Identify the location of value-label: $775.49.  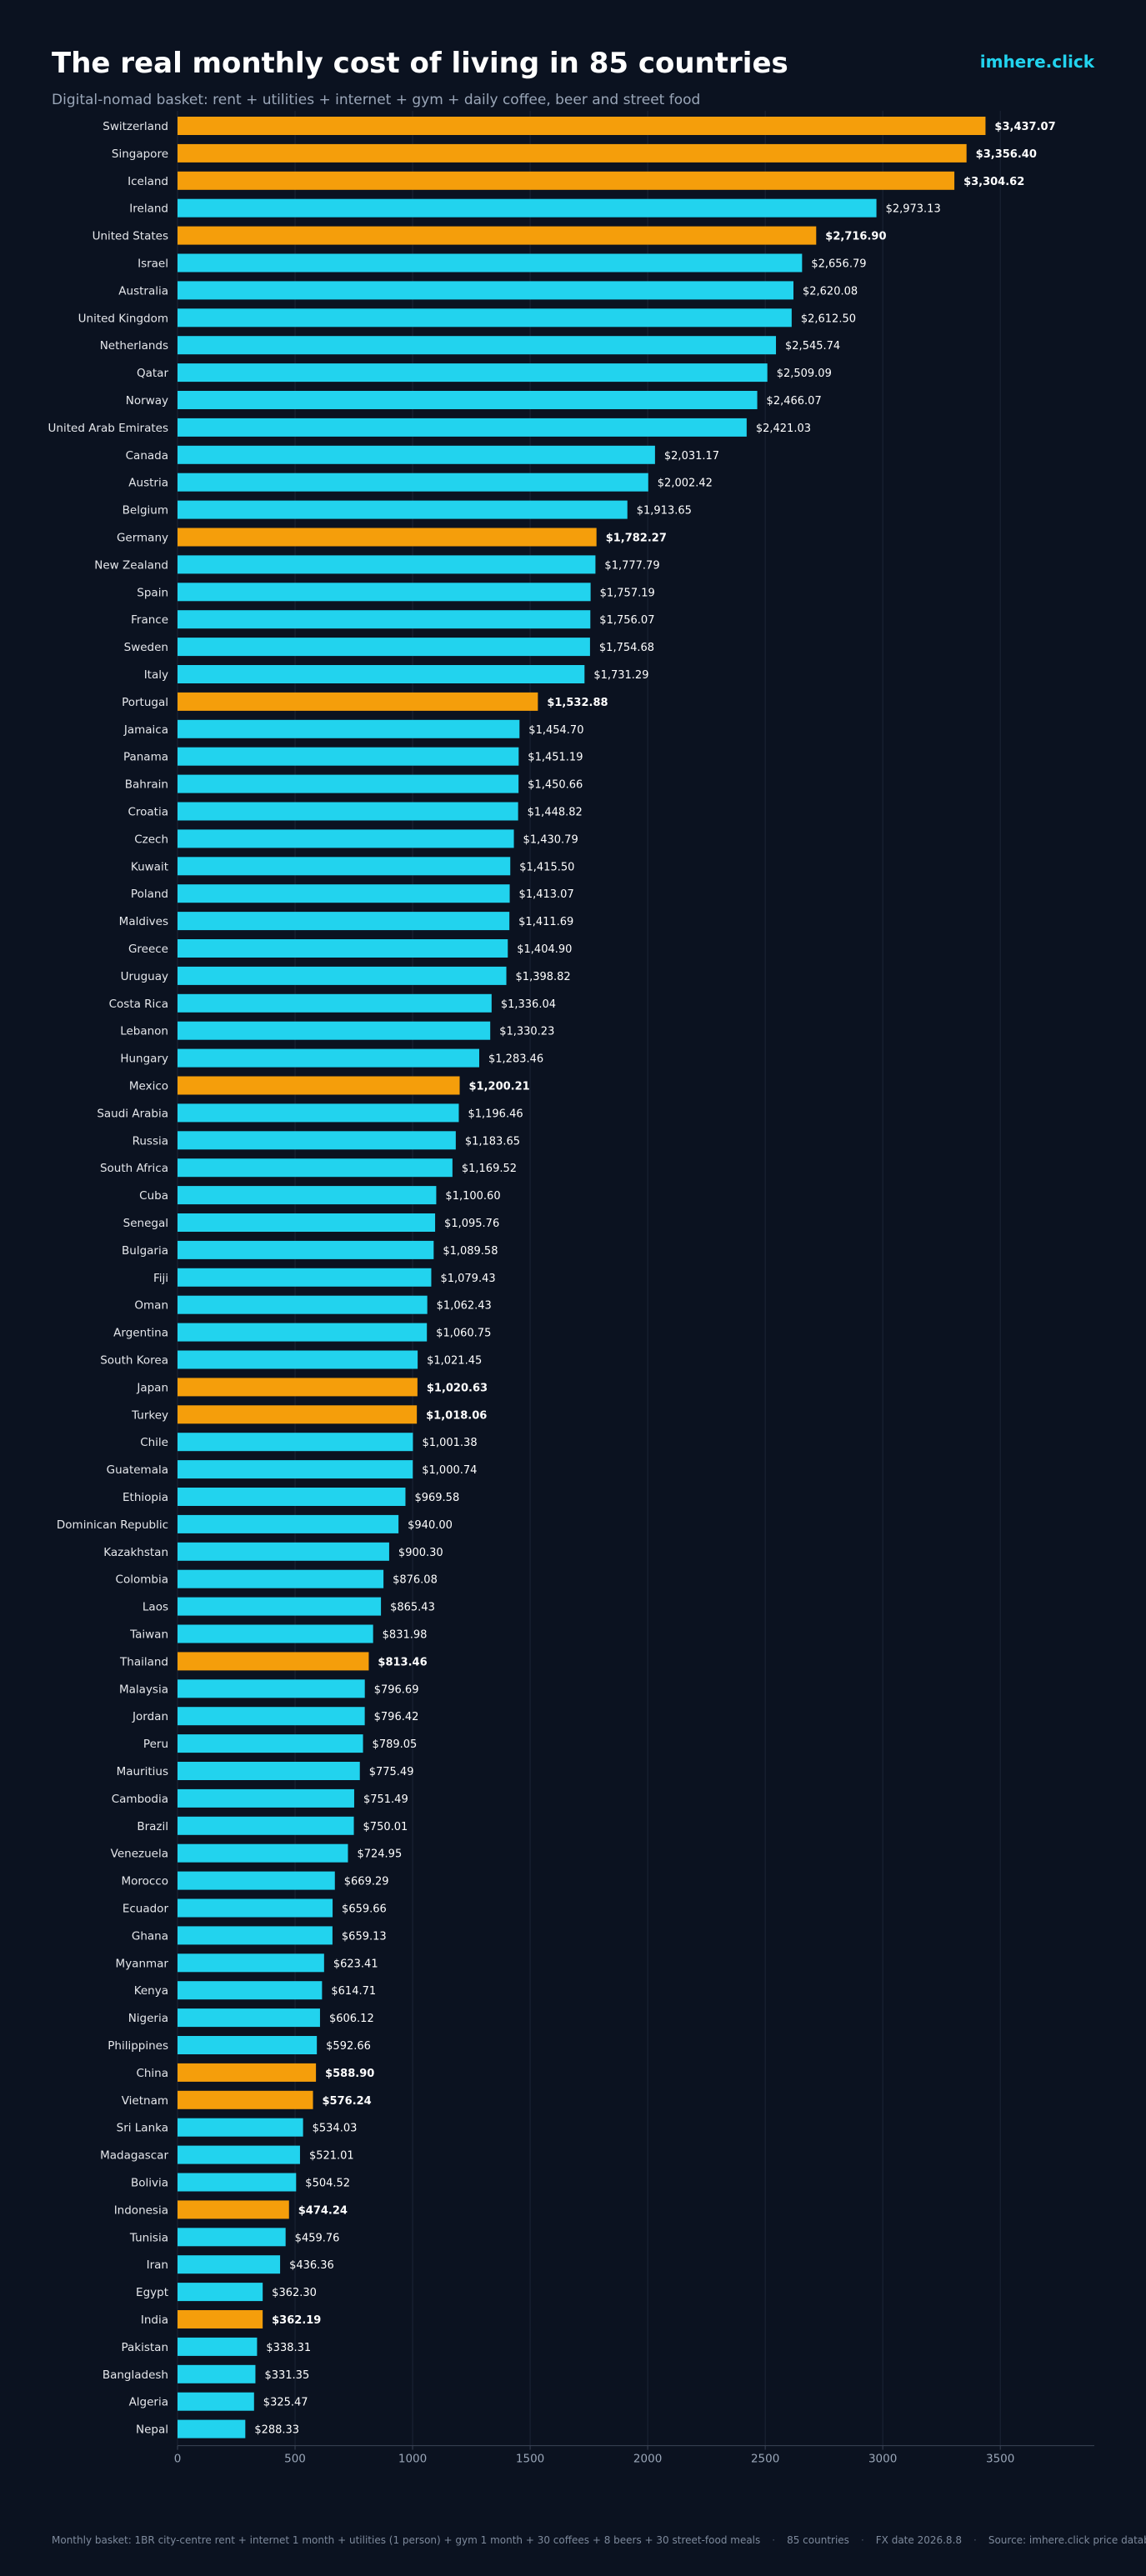
(391, 1772).